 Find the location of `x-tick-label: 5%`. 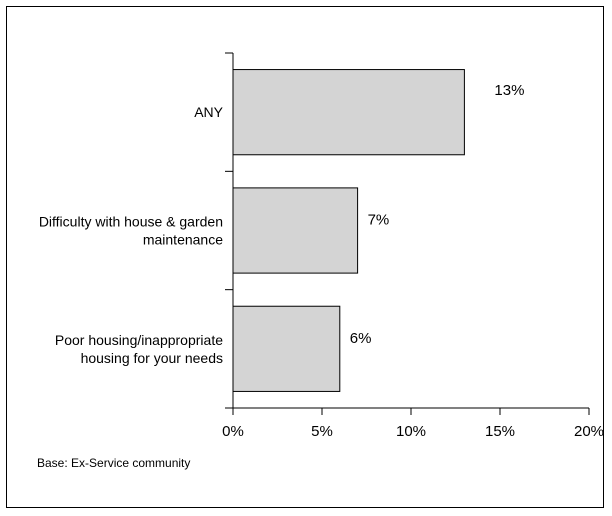

x-tick-label: 5% is located at coordinates (322, 431).